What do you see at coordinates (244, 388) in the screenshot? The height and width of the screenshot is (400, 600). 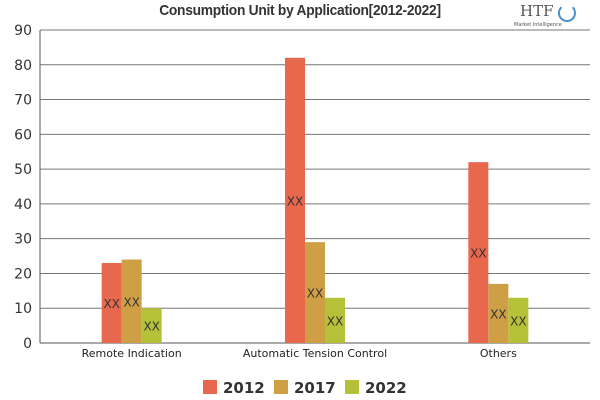 I see `legend-label: 2012` at bounding box center [244, 388].